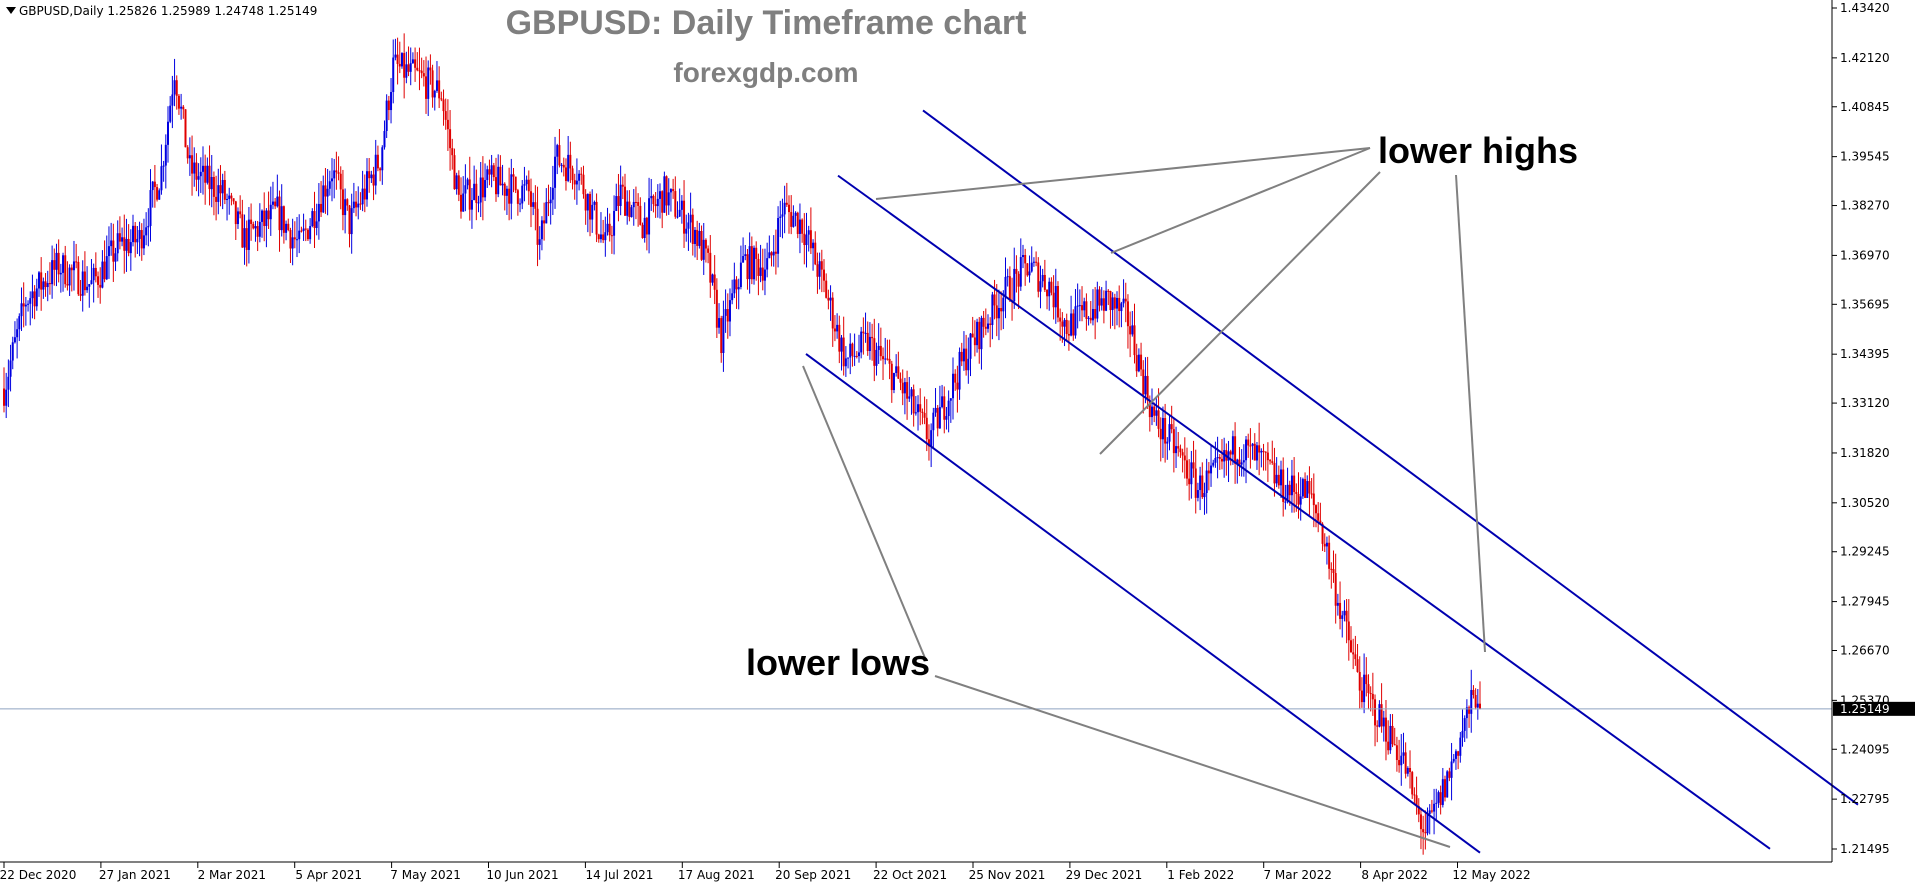  What do you see at coordinates (11, 10) in the screenshot?
I see `dropdown-triangle-icon` at bounding box center [11, 10].